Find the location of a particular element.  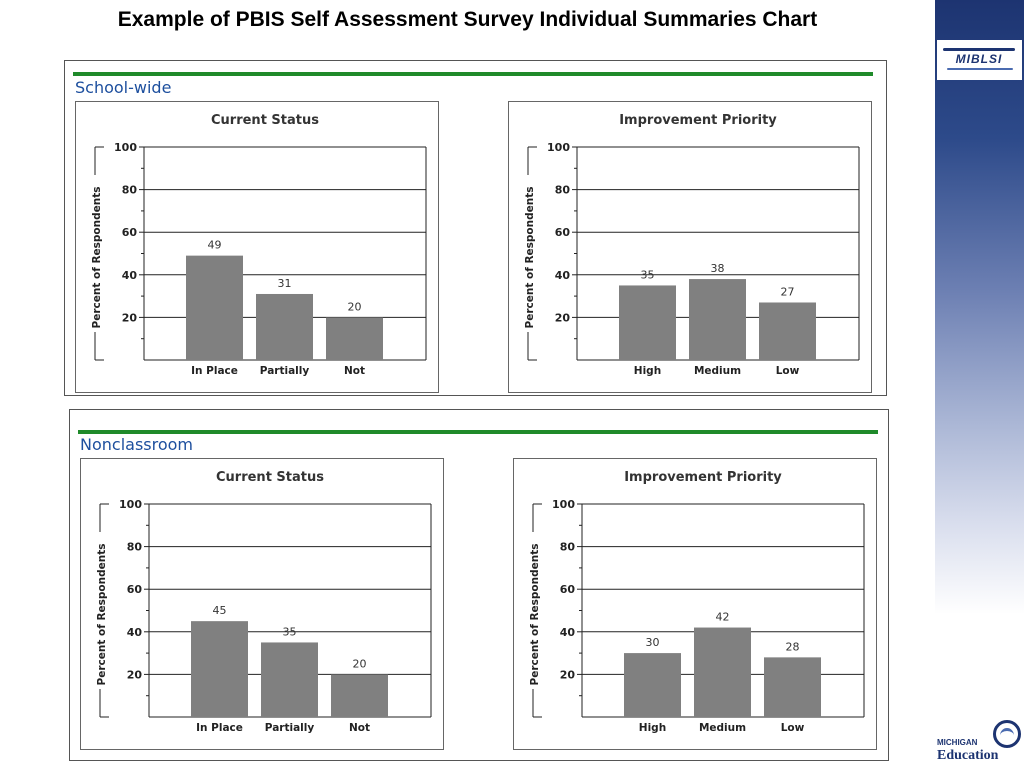

panel-label: Nonclassroom is located at coordinates (137, 444).